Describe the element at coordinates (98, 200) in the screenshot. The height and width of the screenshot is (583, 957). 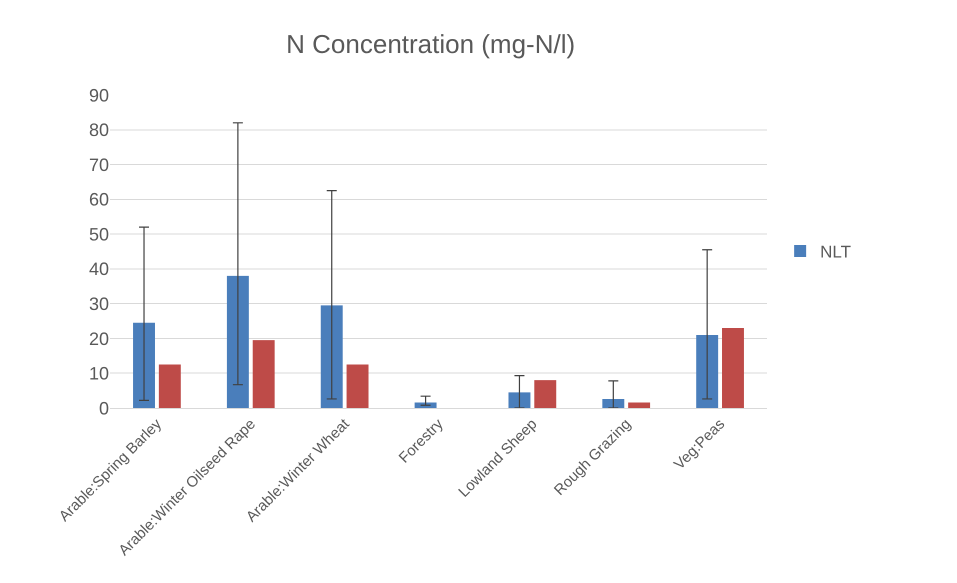
I see `y-tick-label: 60` at that location.